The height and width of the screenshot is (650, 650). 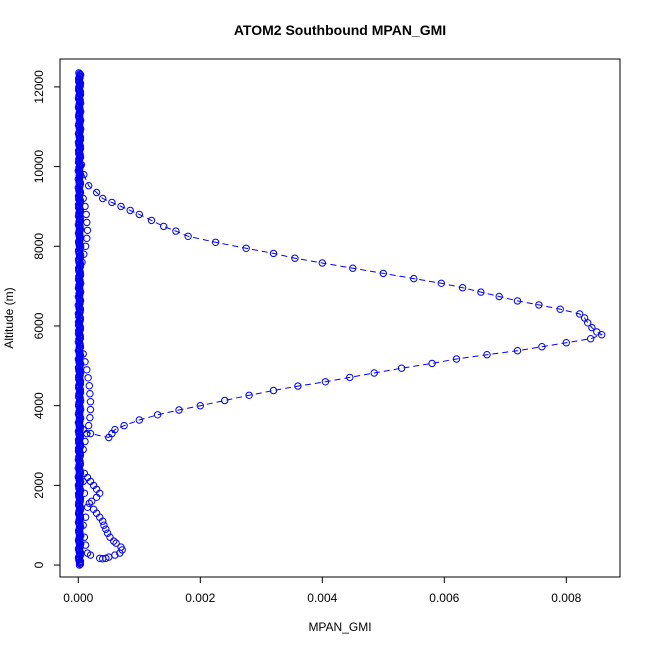 What do you see at coordinates (39, 325) in the screenshot?
I see `y-tick-label: 6000` at bounding box center [39, 325].